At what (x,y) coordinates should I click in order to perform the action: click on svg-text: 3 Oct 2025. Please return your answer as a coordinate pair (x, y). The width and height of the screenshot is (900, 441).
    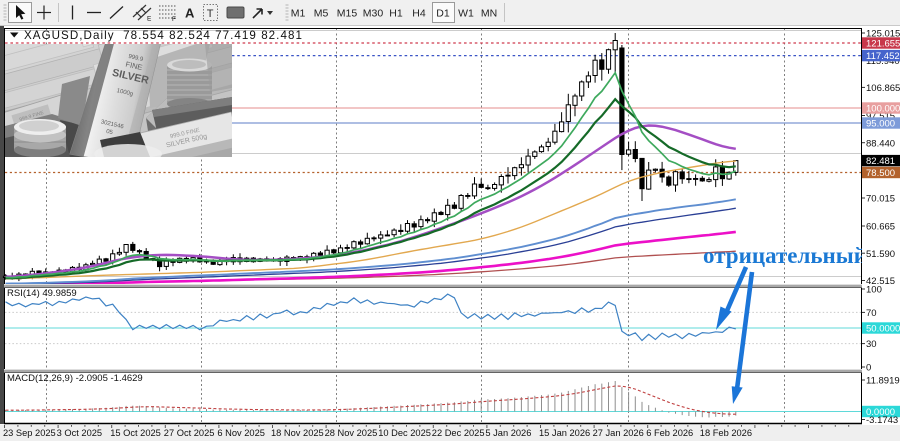
    Looking at the image, I should click on (79, 433).